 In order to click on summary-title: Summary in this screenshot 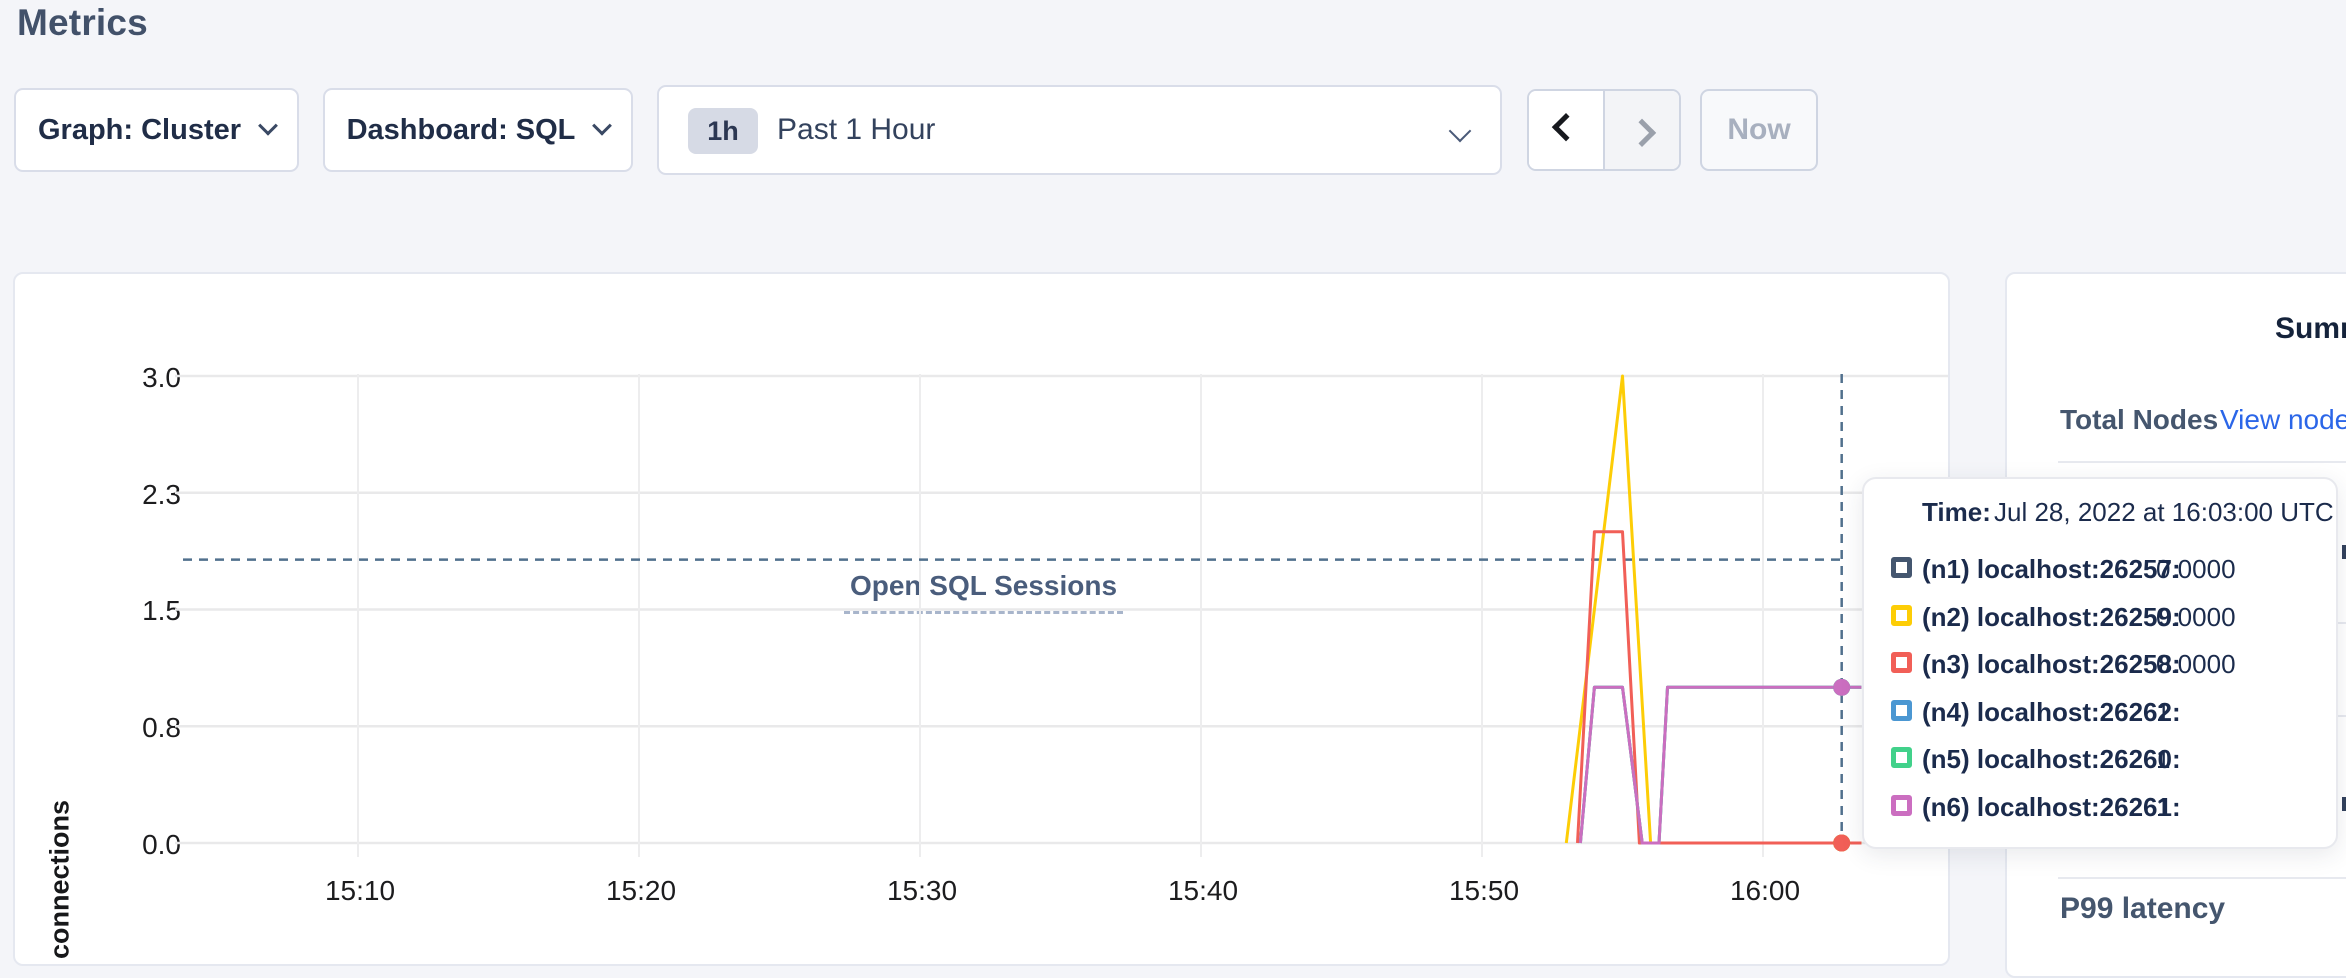, I will do `click(2310, 328)`.